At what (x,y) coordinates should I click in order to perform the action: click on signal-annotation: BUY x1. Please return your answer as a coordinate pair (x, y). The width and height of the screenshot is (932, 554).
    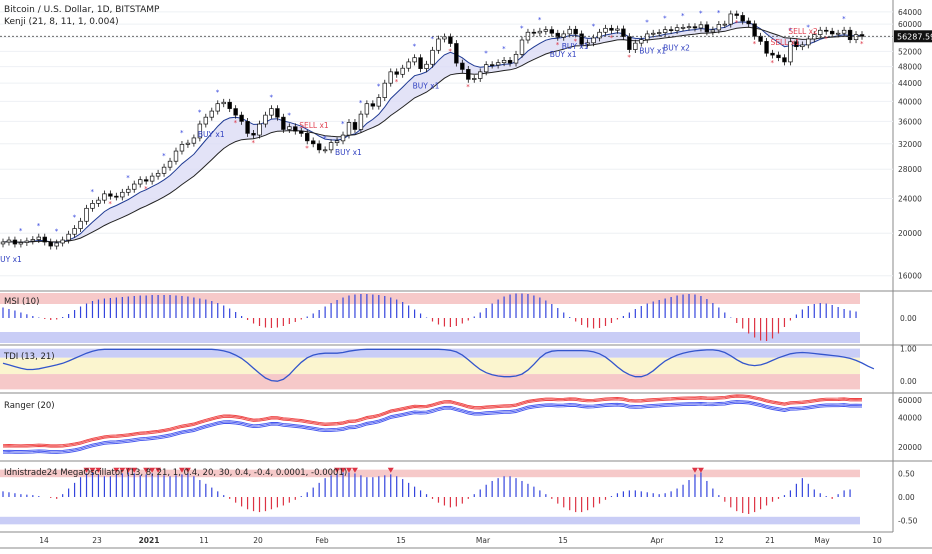
    Looking at the image, I should click on (426, 85).